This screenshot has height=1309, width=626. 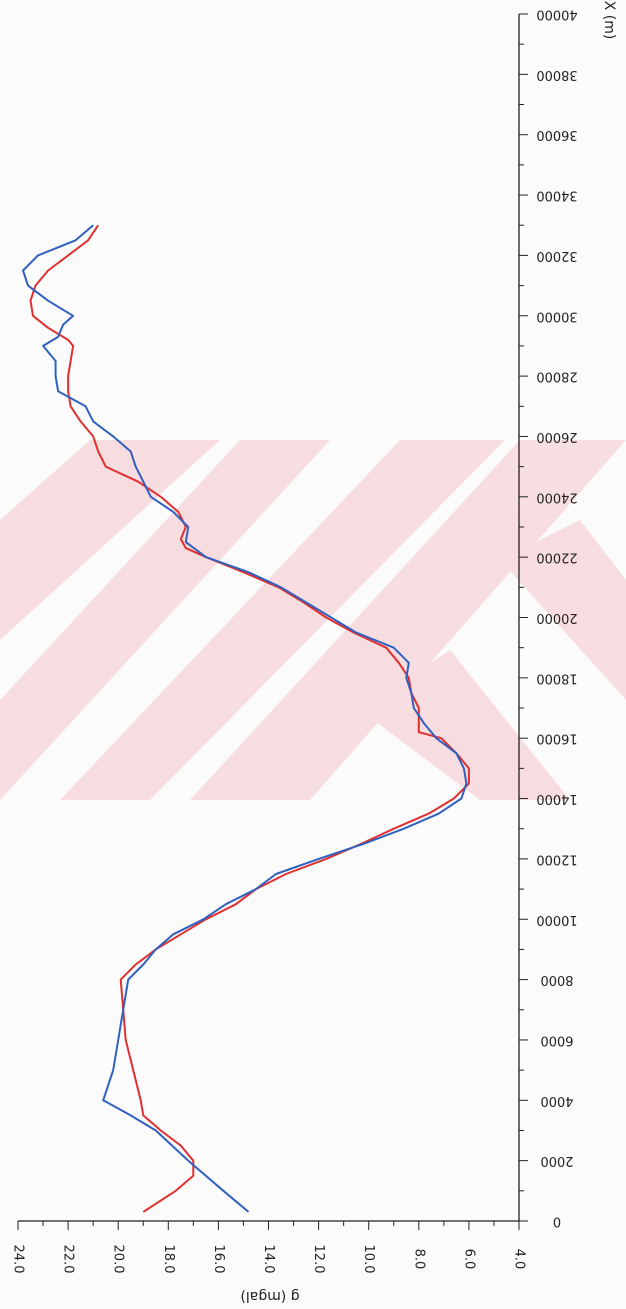 I want to click on x-tick-label: 20000, so click(x=556, y=617).